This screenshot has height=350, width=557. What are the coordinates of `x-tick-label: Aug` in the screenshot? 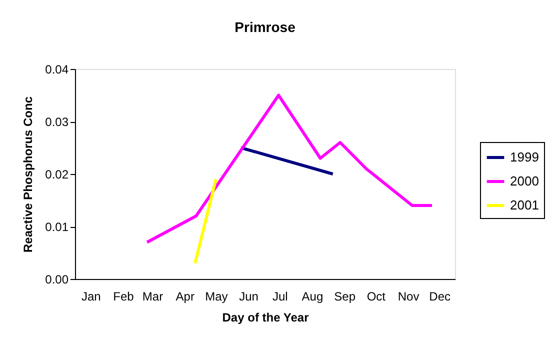 It's located at (313, 297).